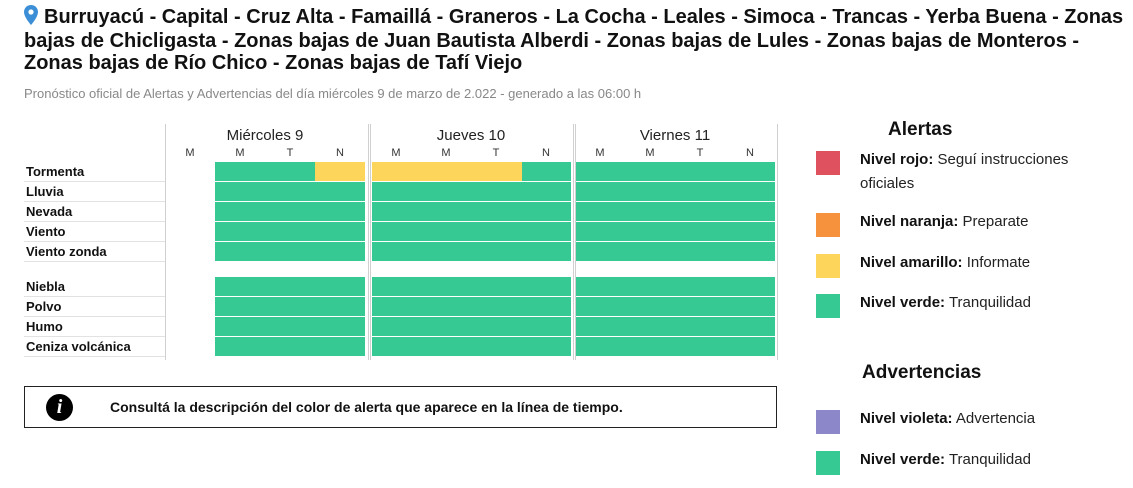 This screenshot has height=488, width=1133. What do you see at coordinates (78, 346) in the screenshot?
I see `phenomenon-label: Ceniza volcánica` at bounding box center [78, 346].